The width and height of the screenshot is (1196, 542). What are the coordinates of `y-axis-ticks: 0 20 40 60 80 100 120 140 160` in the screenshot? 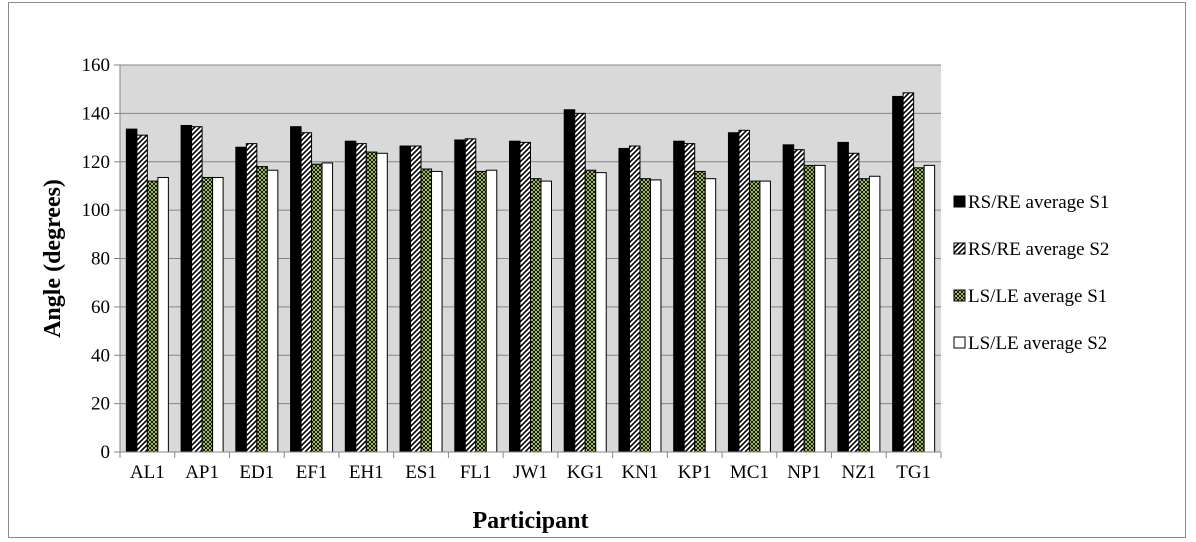 It's located at (101, 259).